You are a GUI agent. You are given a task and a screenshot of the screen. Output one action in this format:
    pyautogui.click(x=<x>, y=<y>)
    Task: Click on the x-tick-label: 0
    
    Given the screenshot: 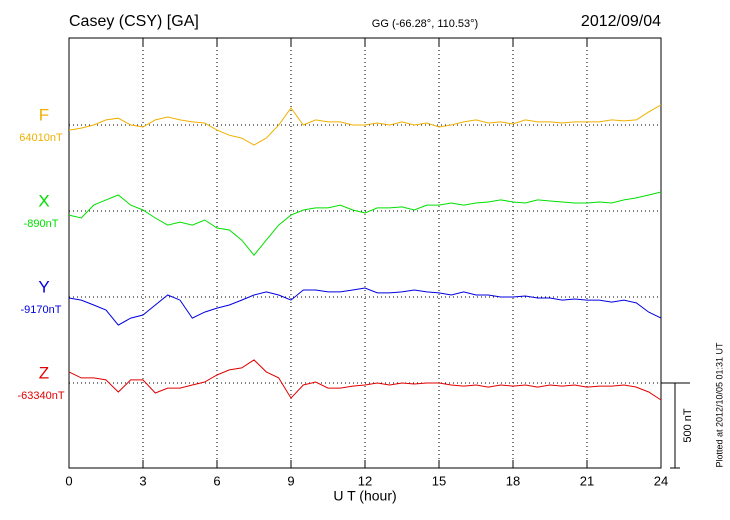 What is the action you would take?
    pyautogui.click(x=68, y=480)
    